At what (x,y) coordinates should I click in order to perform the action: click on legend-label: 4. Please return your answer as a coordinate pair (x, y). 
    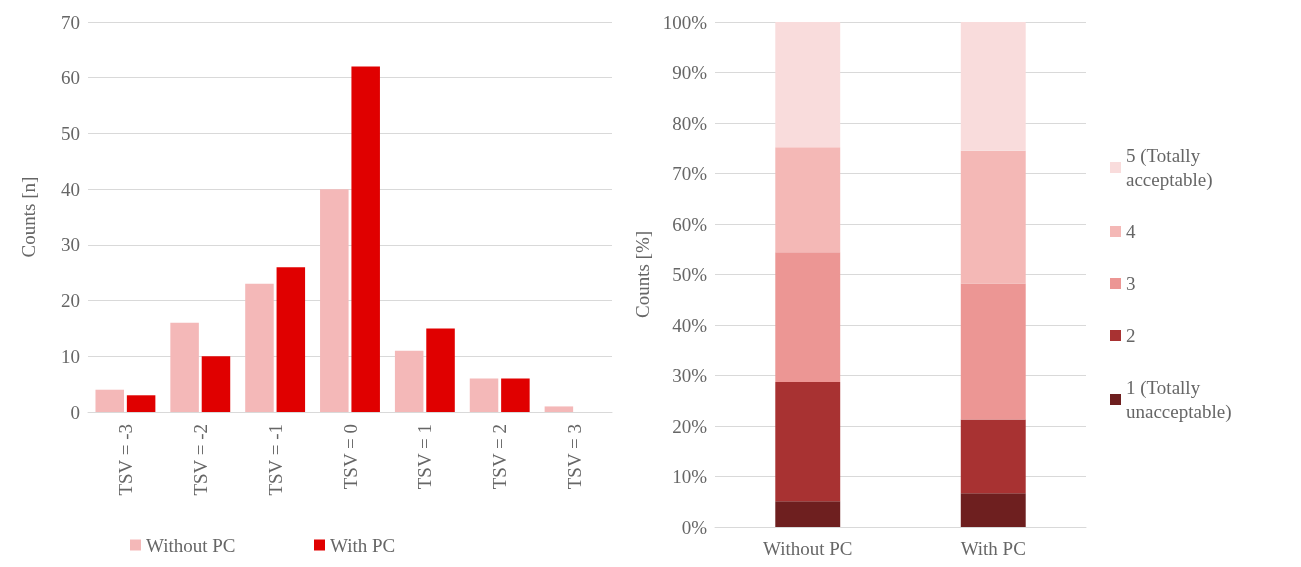
    Looking at the image, I should click on (1131, 231).